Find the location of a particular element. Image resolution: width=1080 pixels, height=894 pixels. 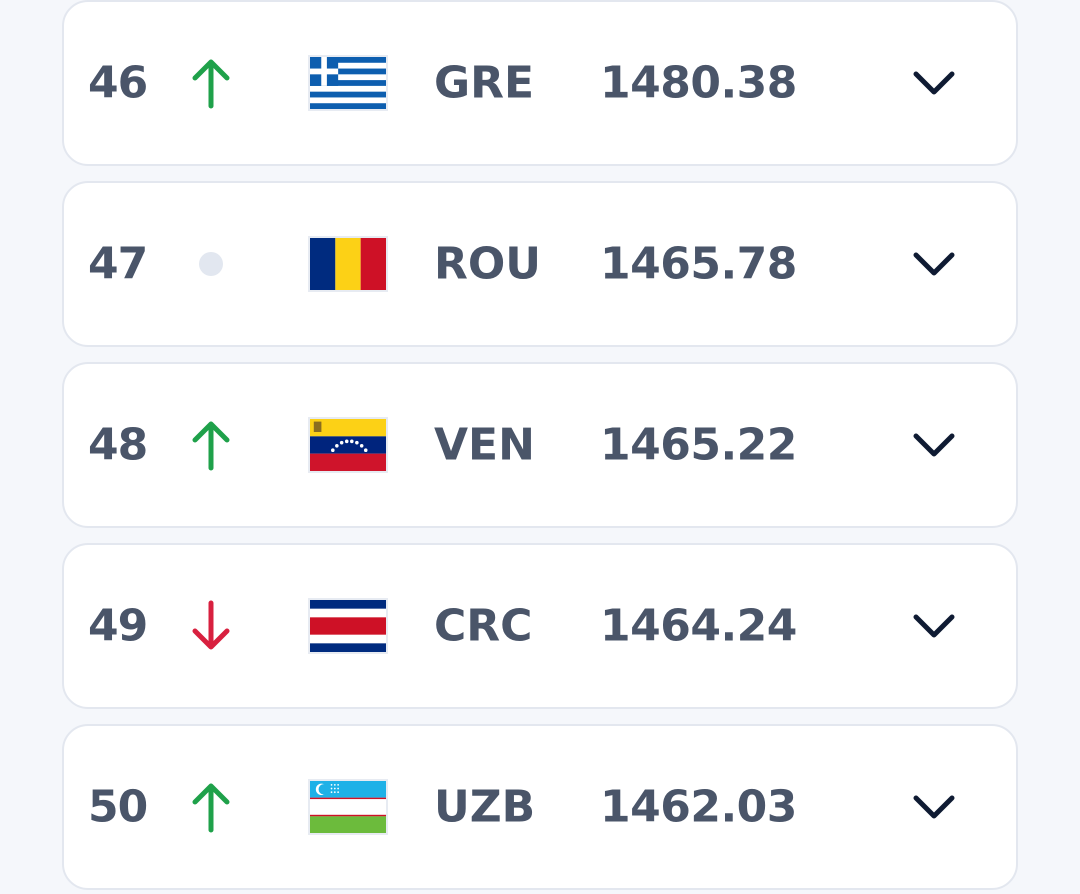

points-value: 1462.03 is located at coordinates (698, 807).